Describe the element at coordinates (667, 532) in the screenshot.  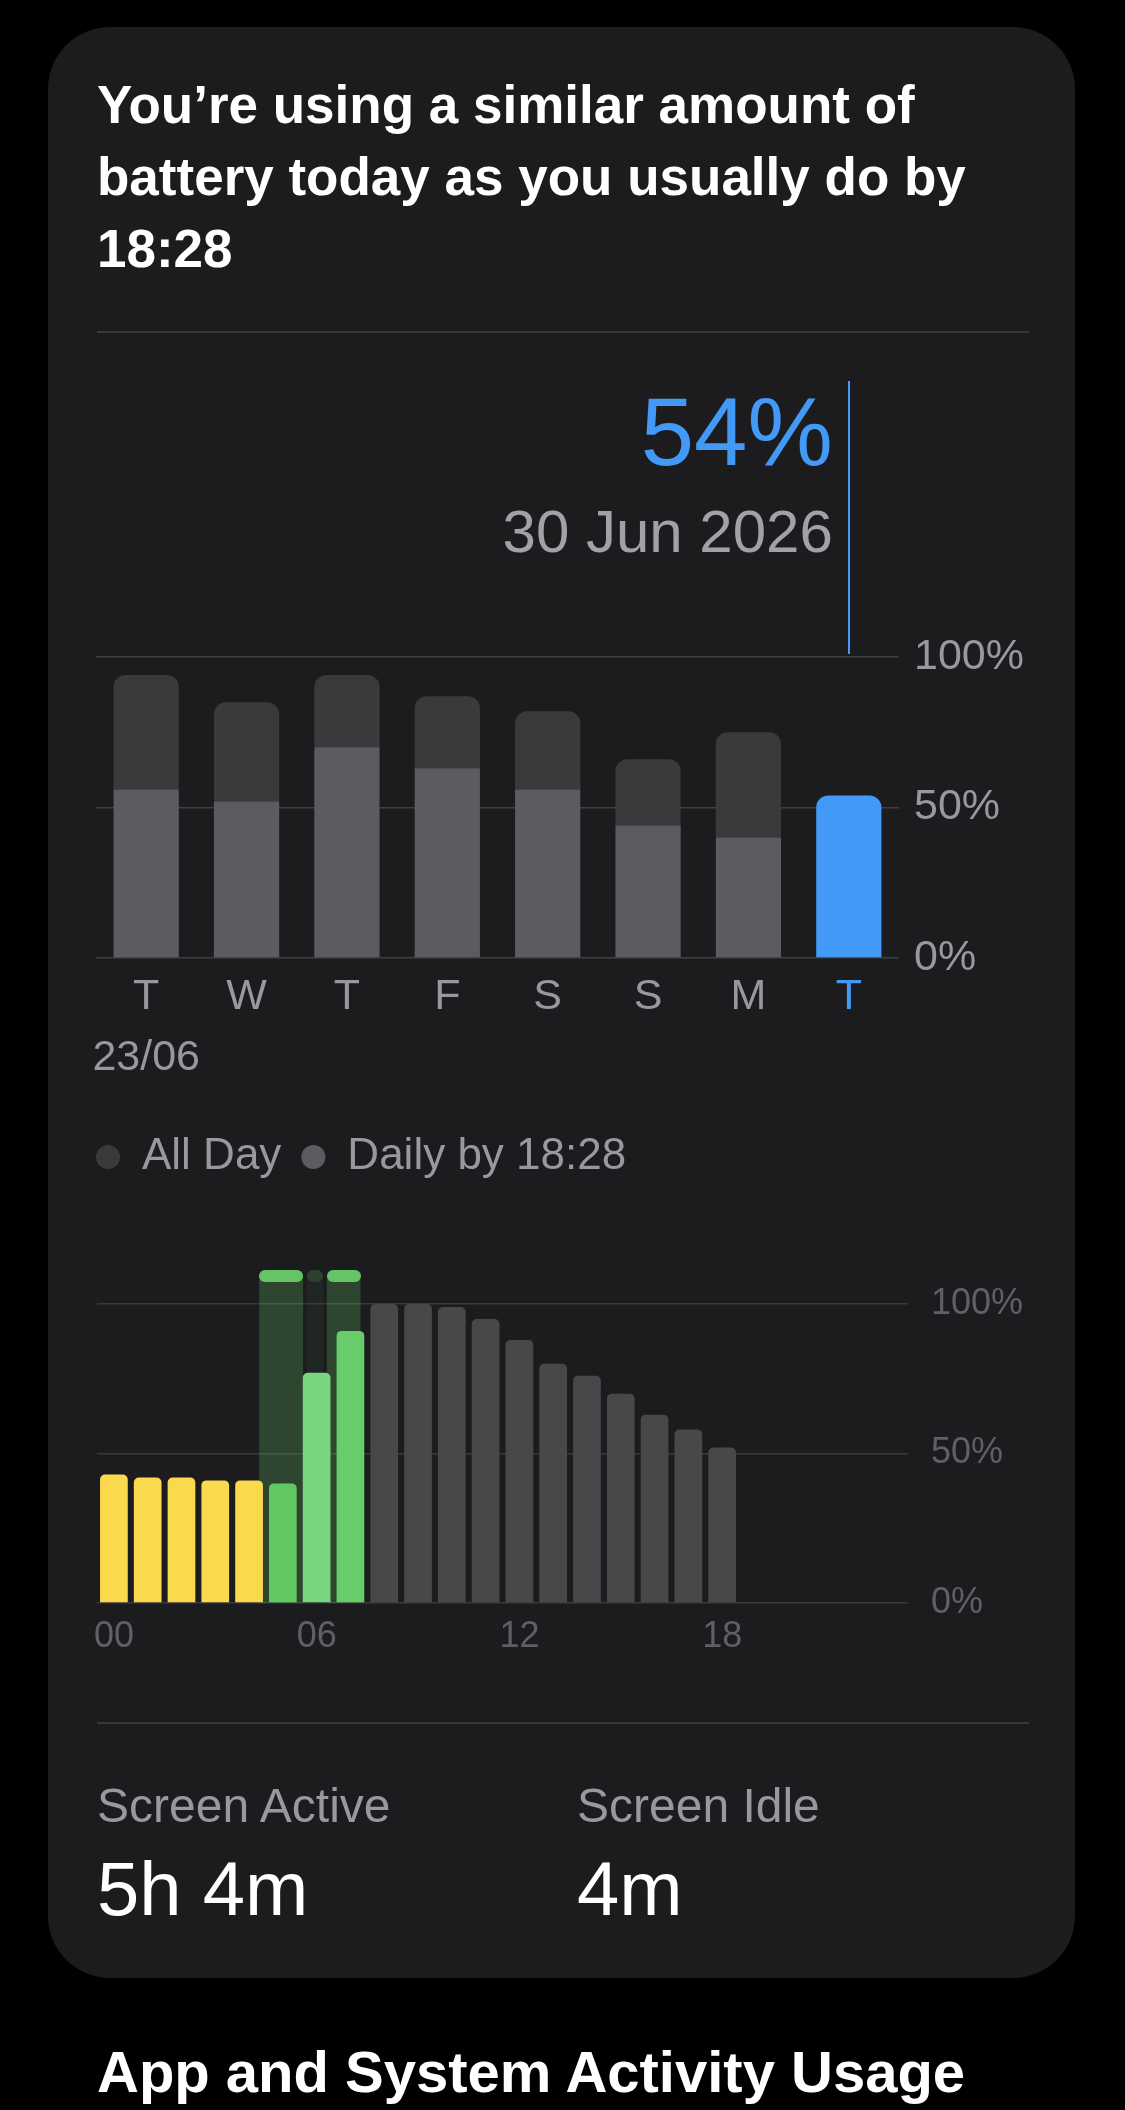
I see `text: 30 Jun 2026` at that location.